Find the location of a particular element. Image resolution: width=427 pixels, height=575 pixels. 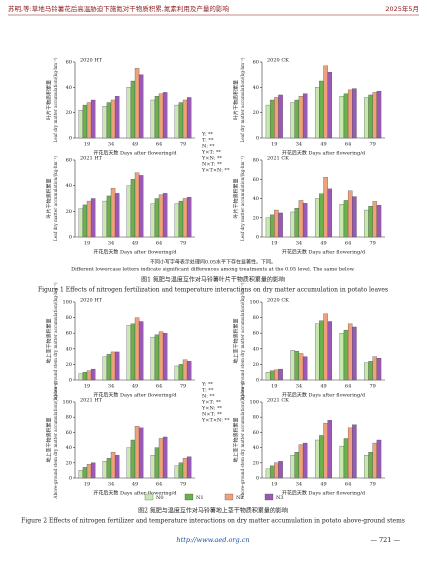

stats-line: N: ** is located at coordinates (208, 147).